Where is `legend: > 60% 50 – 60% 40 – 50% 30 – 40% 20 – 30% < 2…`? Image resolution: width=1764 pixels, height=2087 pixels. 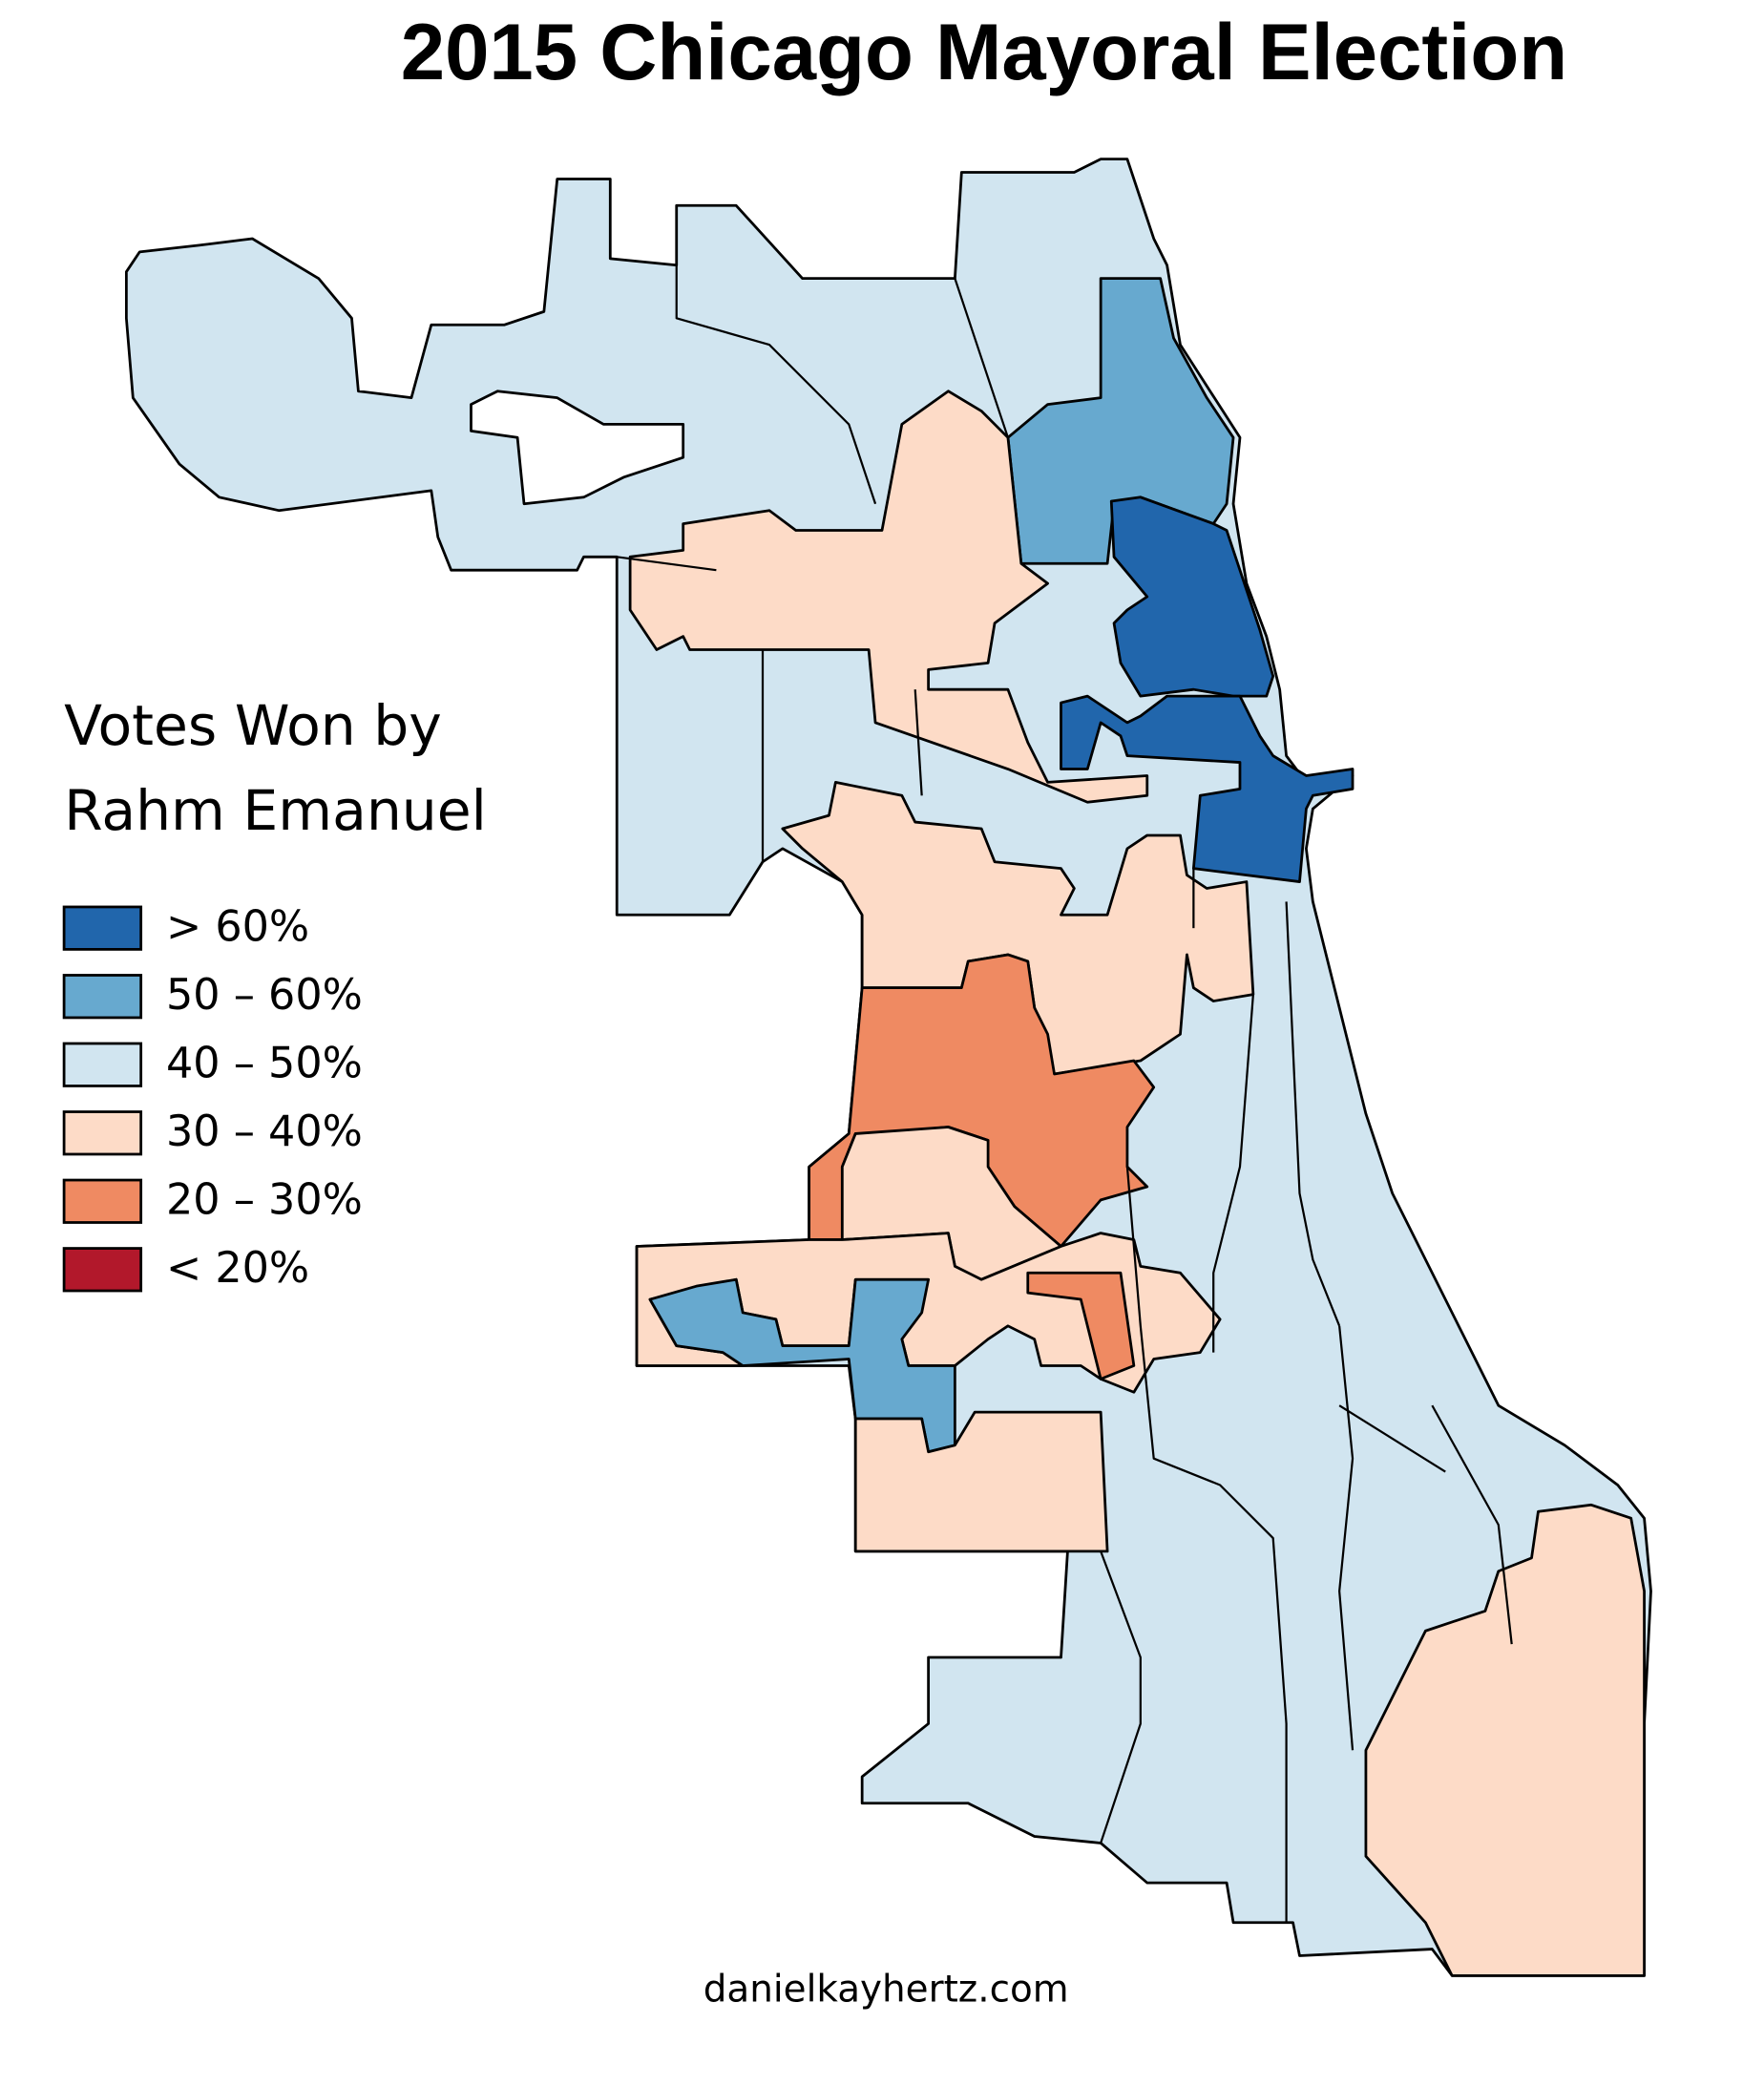
legend: > 60% 50 – 60% 40 – 50% 30 – 40% 20 – 30% < 2… is located at coordinates (212, 1098).